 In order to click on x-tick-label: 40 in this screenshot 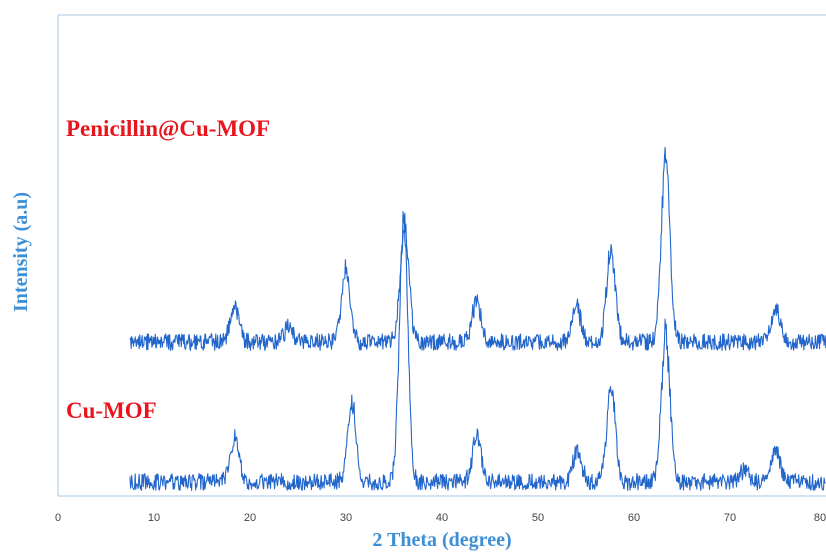, I will do `click(442, 518)`.